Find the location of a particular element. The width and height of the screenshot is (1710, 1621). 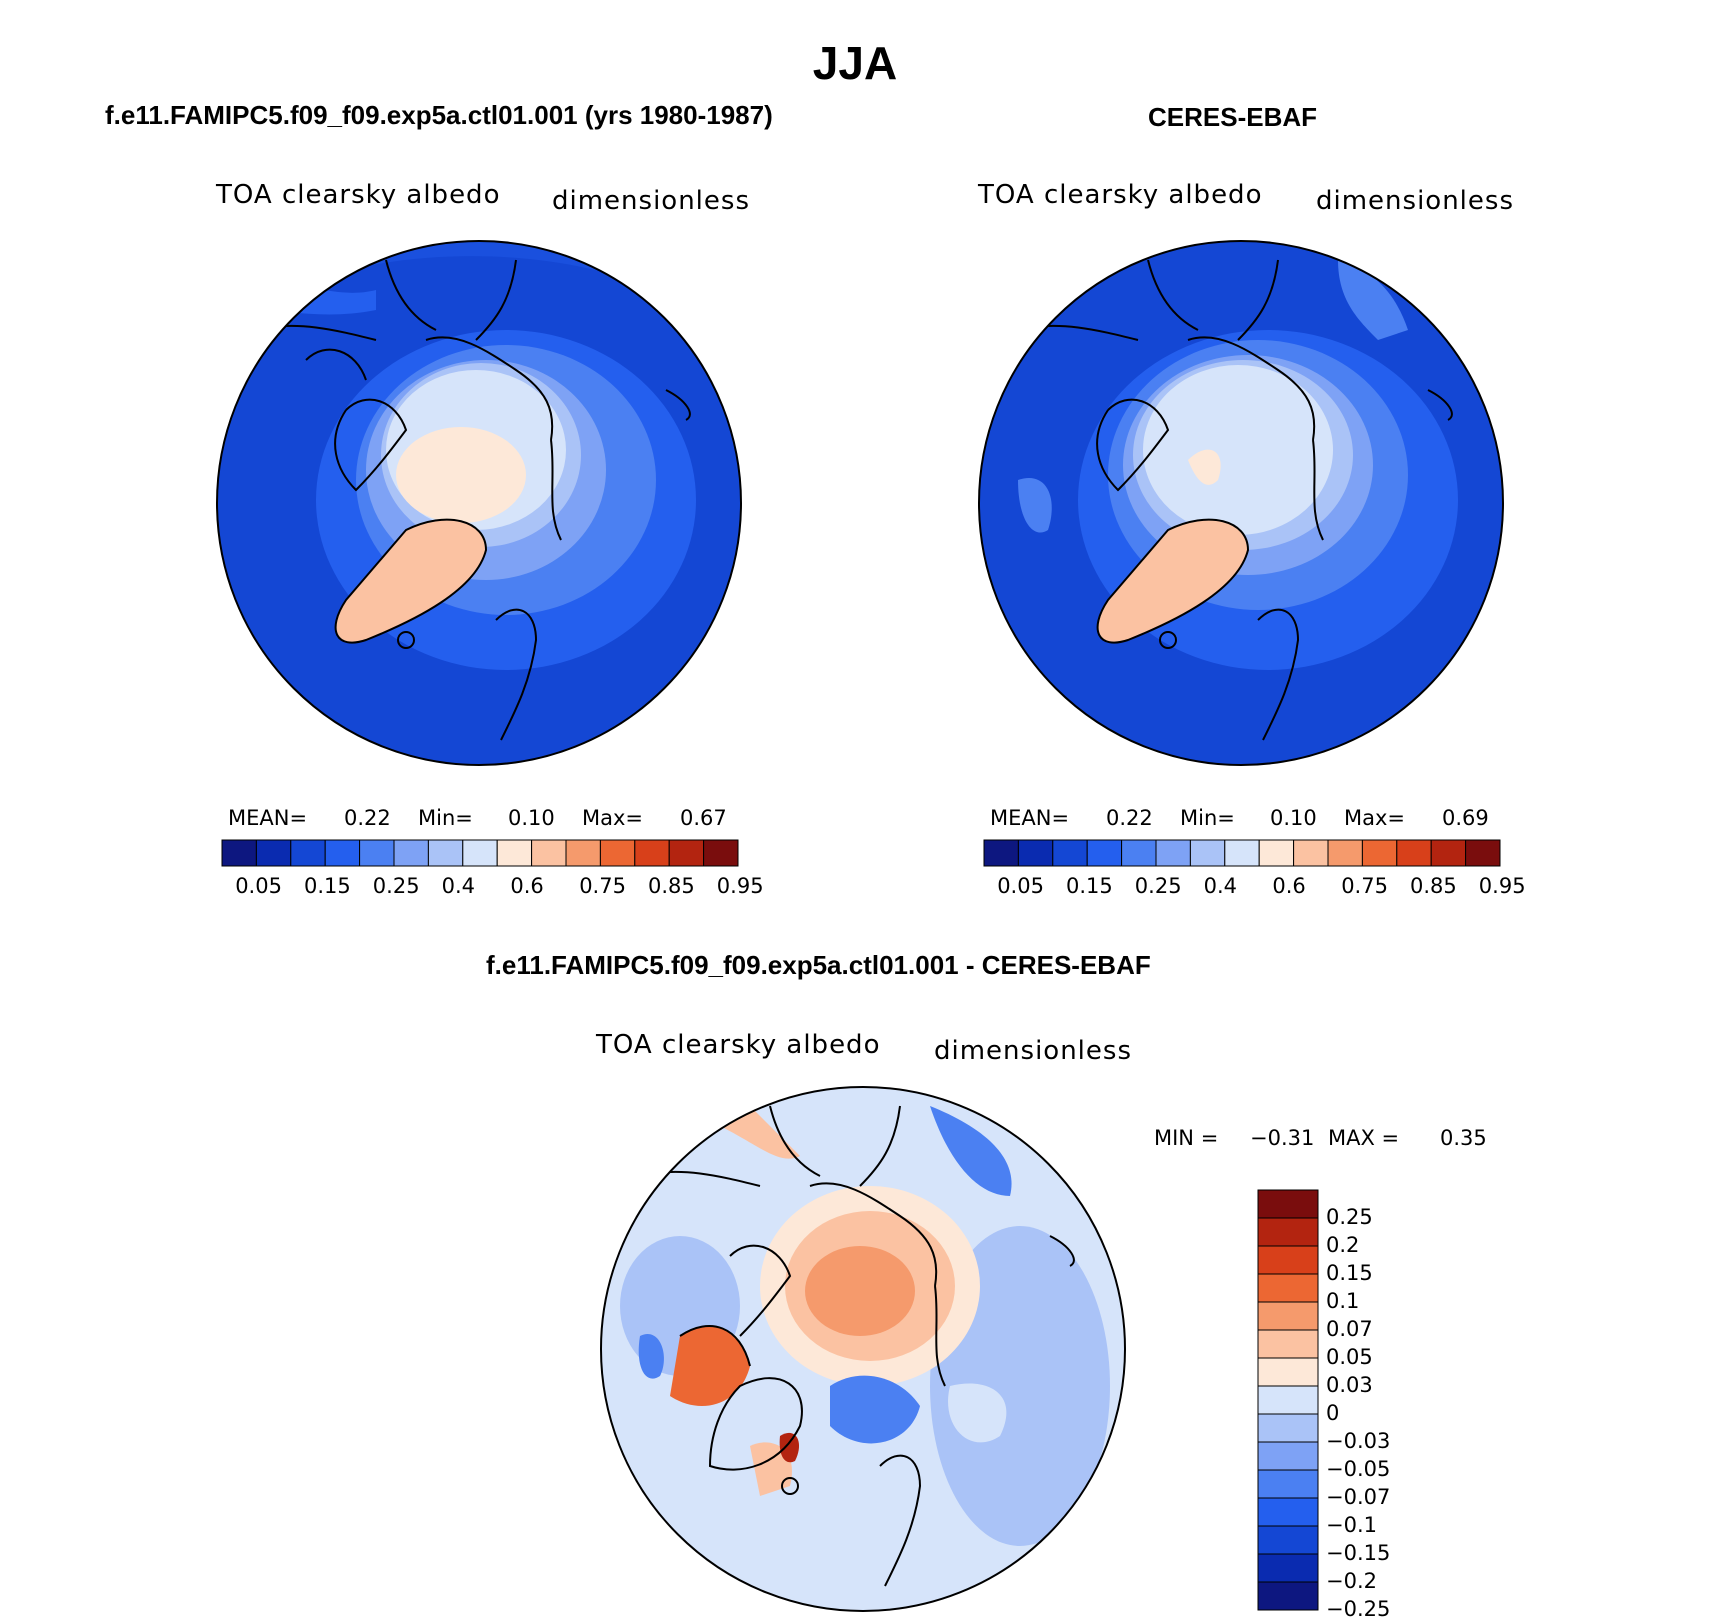

colorbar-tick-label: −0.2 is located at coordinates (1351, 1581).